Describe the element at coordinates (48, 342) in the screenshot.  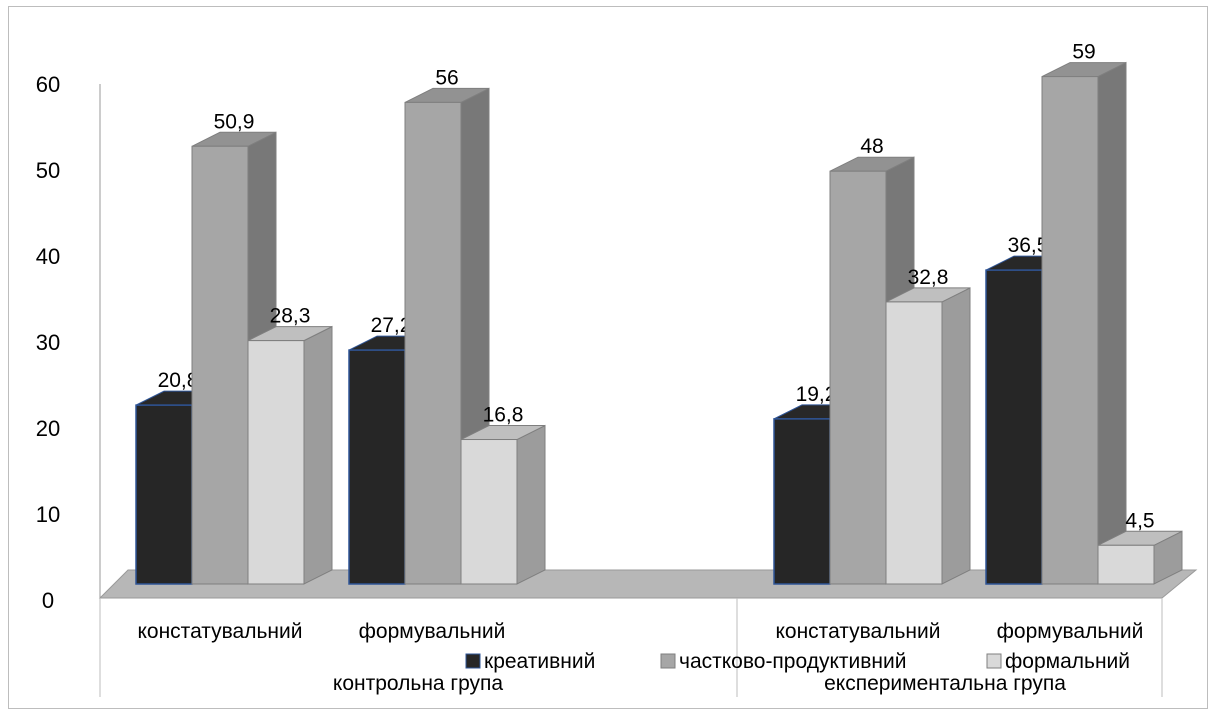
I see `y-tick-label: 30` at that location.